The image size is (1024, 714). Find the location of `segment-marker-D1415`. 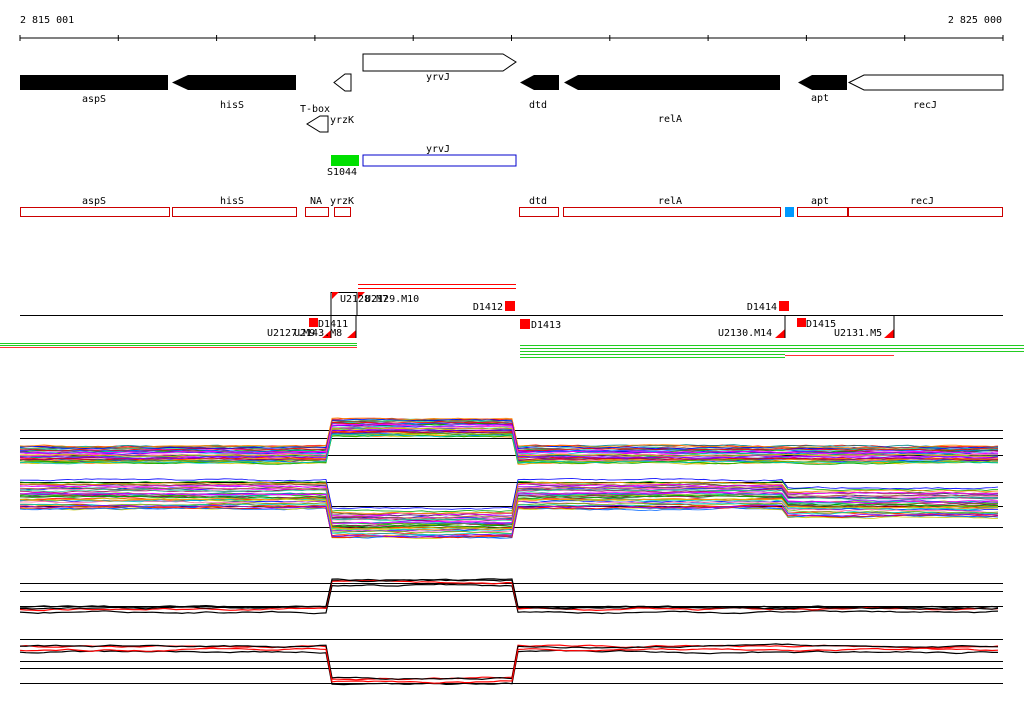

segment-marker-D1415 is located at coordinates (801, 322).